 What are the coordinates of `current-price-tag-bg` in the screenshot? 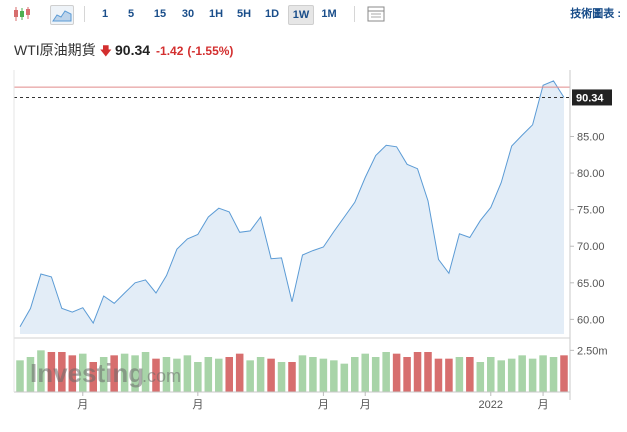 It's located at (592, 97).